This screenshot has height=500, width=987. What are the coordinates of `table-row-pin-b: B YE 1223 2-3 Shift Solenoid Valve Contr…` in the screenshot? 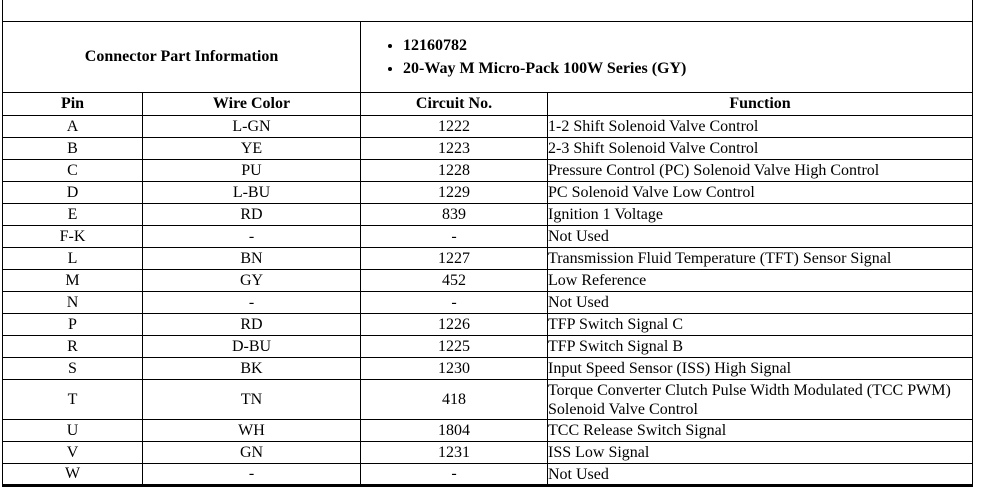 It's located at (487, 148).